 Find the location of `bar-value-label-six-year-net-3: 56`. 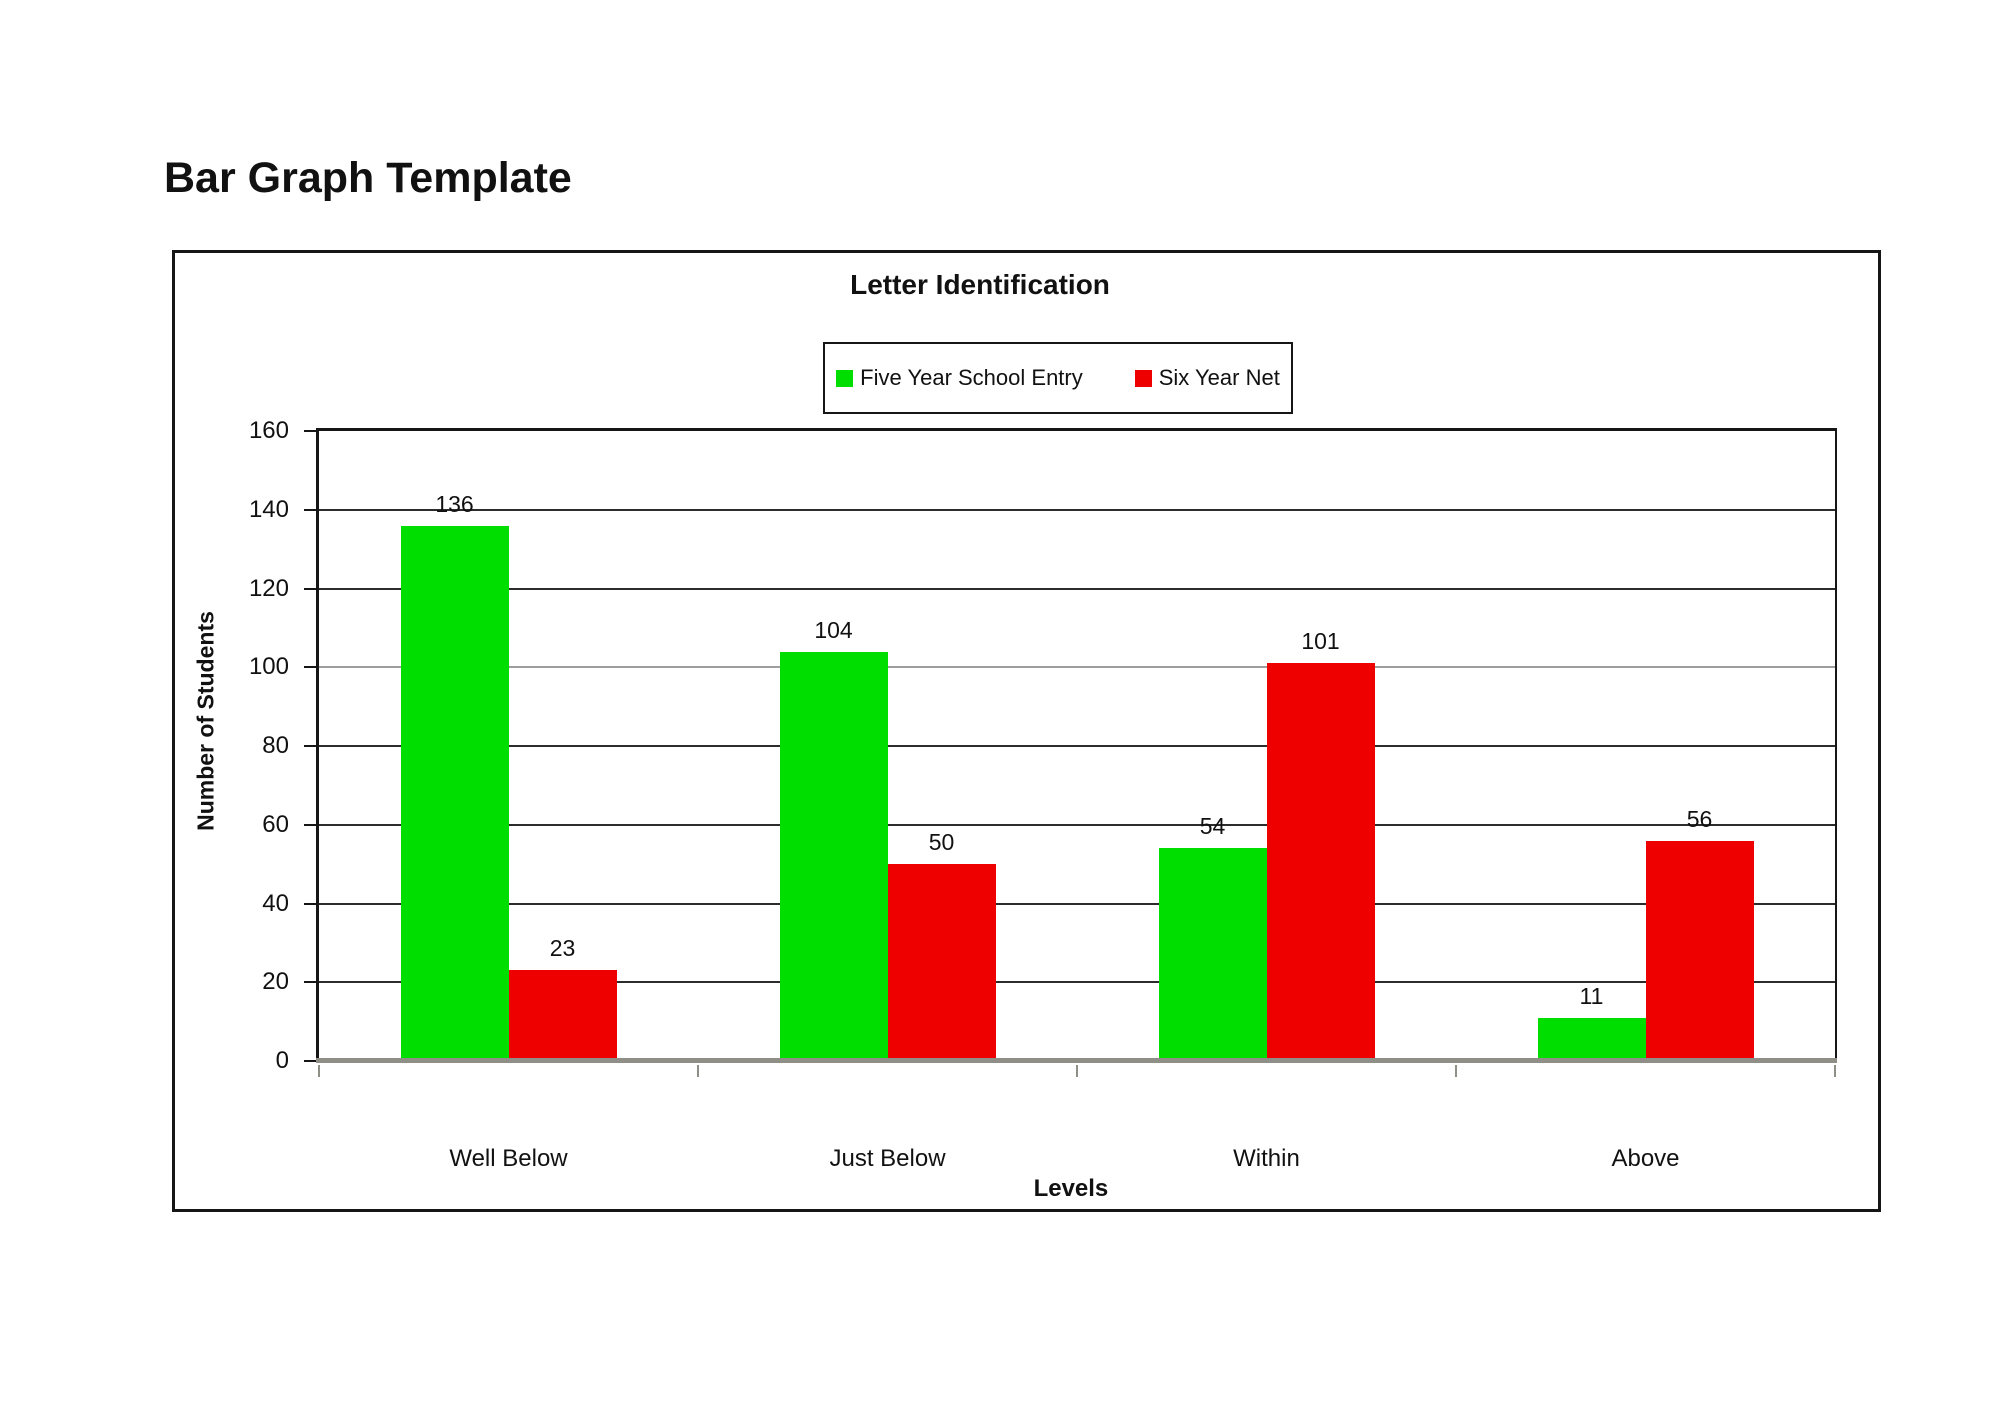

bar-value-label-six-year-net-3: 56 is located at coordinates (1699, 818).